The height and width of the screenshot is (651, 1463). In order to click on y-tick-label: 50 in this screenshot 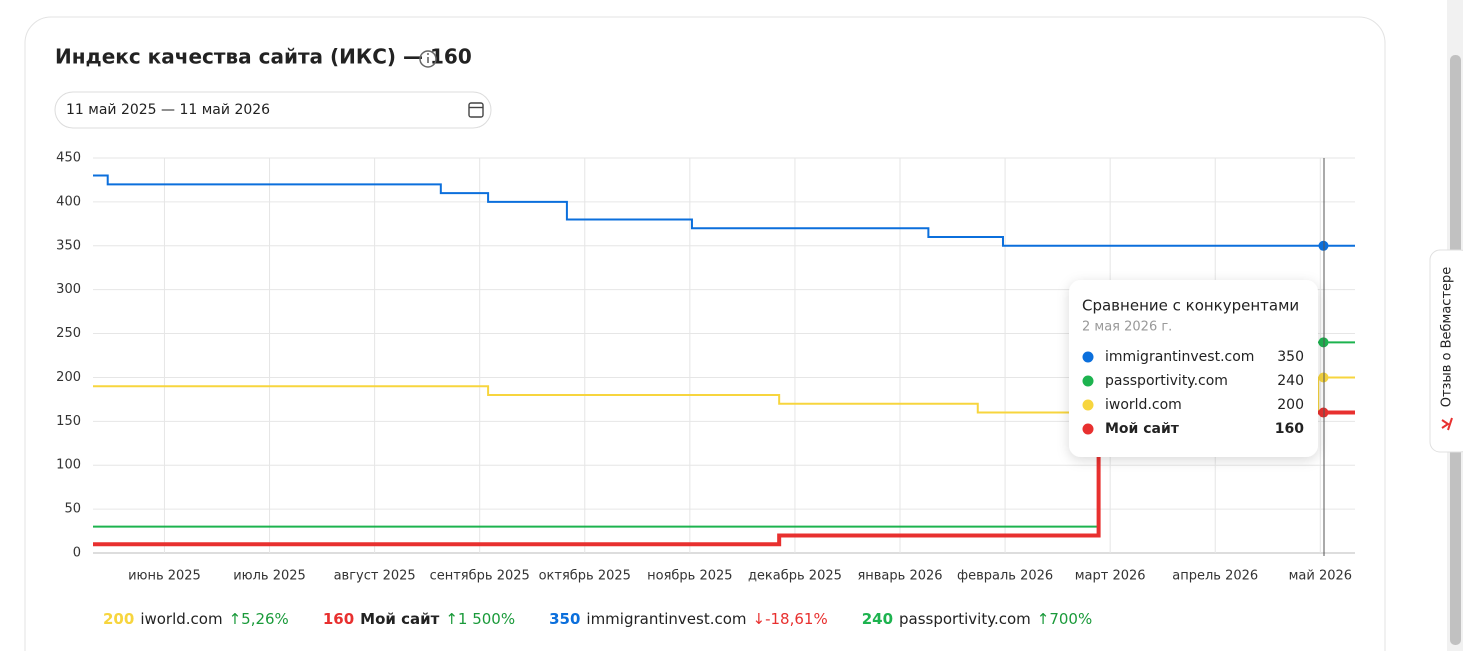, I will do `click(72, 509)`.